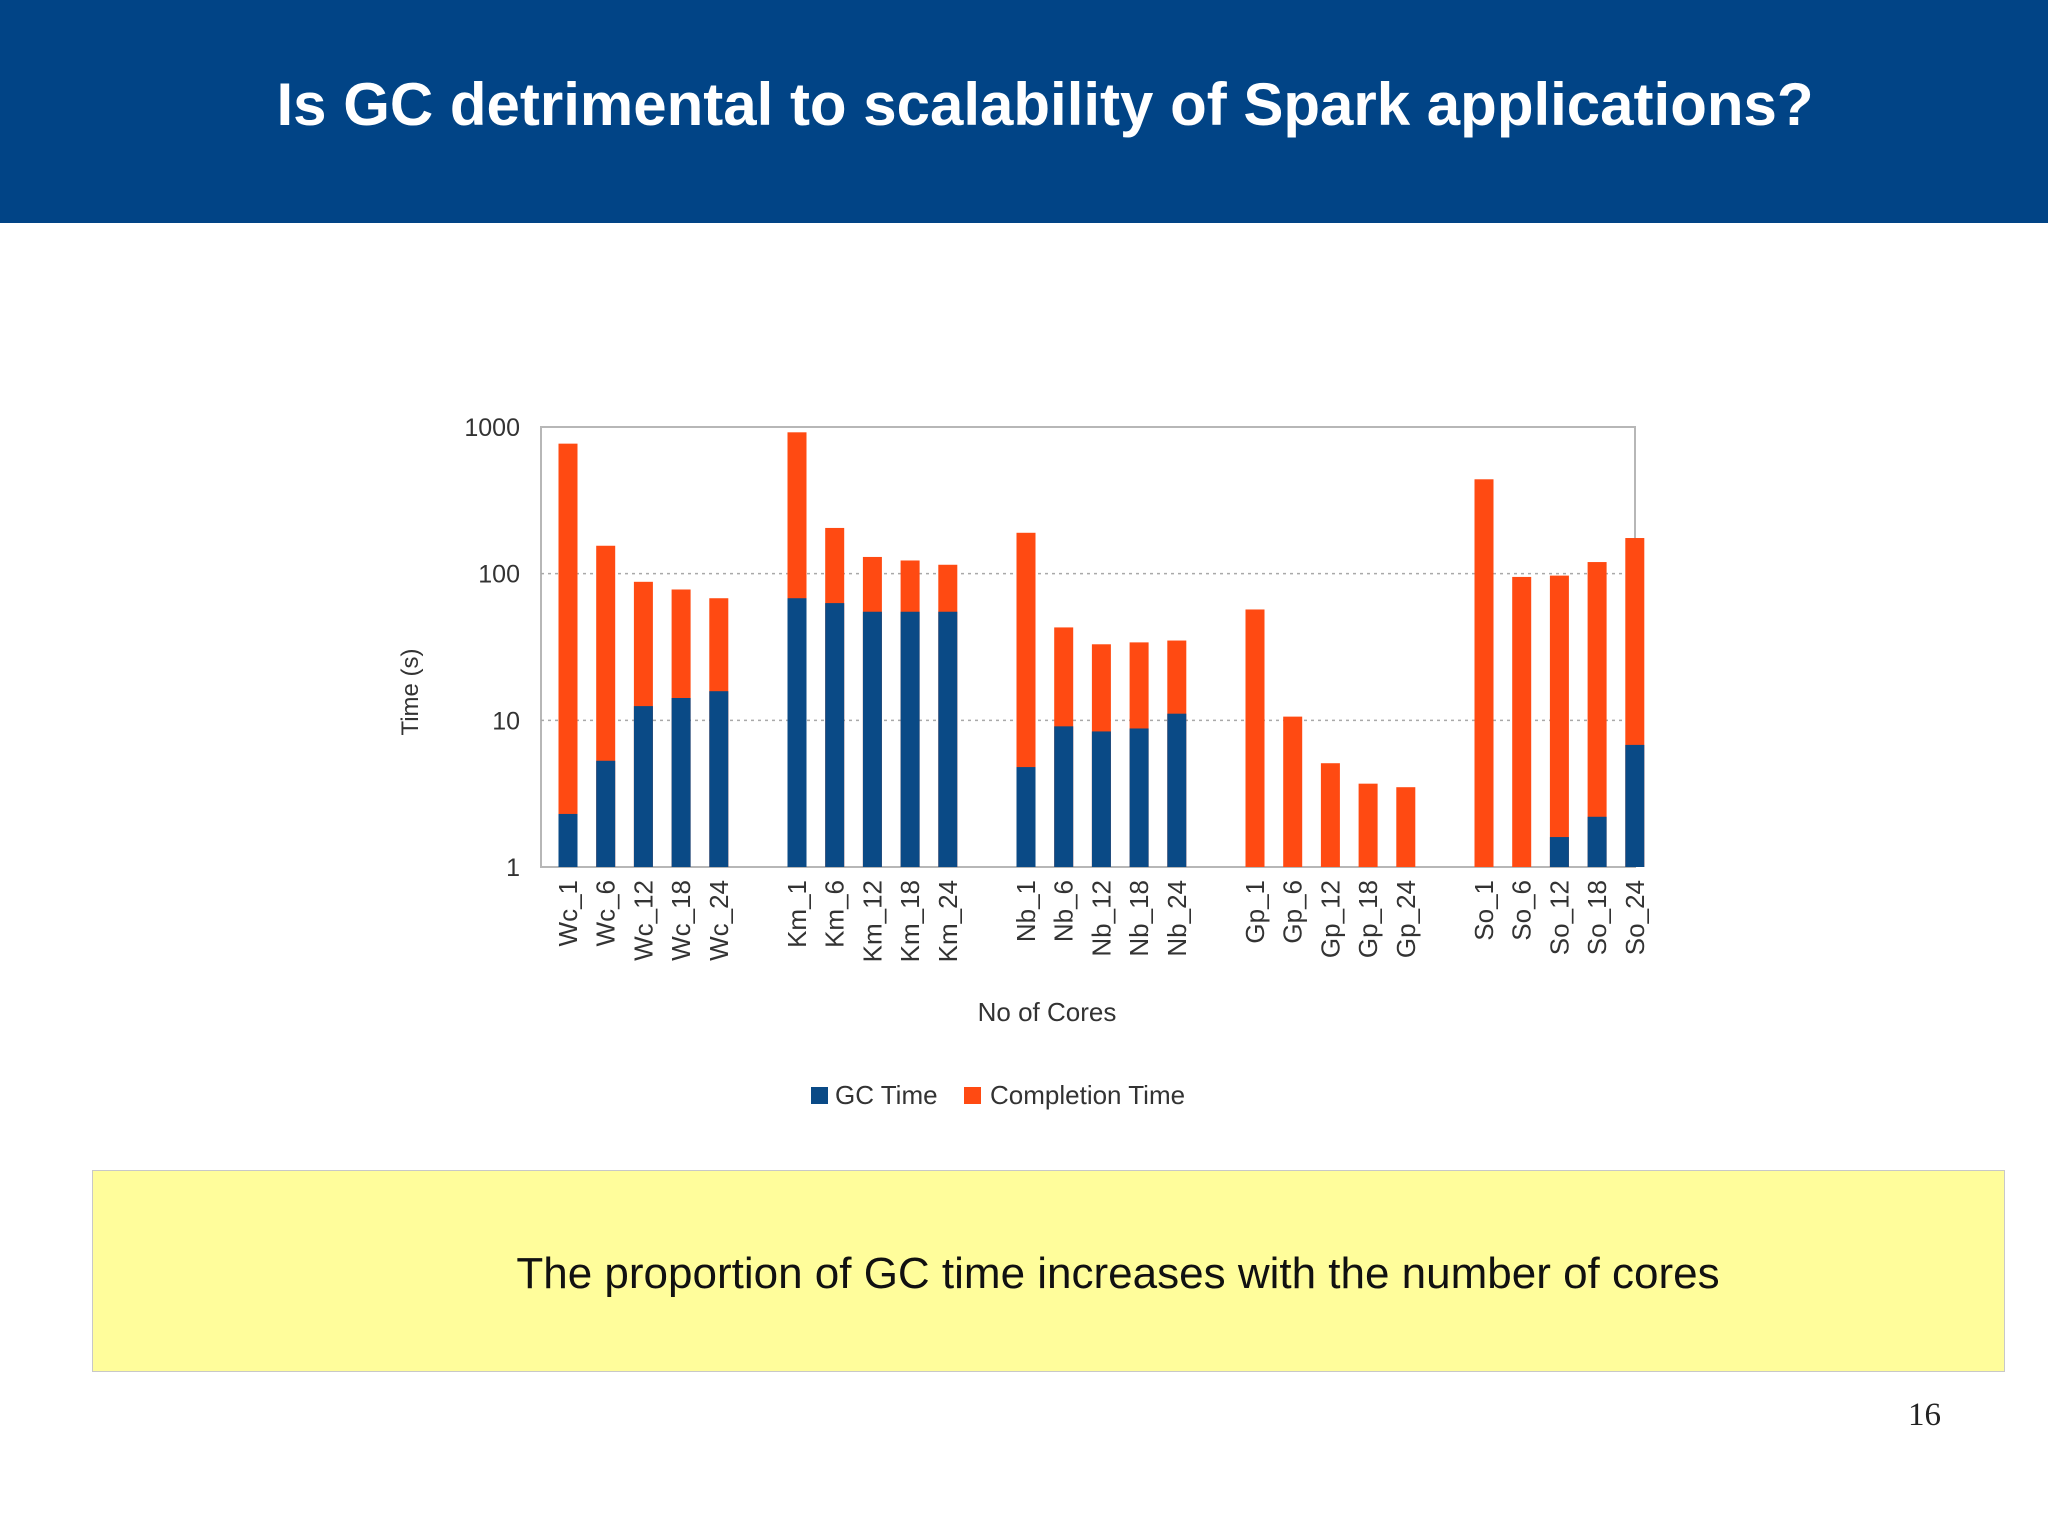 The width and height of the screenshot is (2048, 1535). Describe the element at coordinates (1522, 910) in the screenshot. I see `x-tick-label: So_6` at that location.